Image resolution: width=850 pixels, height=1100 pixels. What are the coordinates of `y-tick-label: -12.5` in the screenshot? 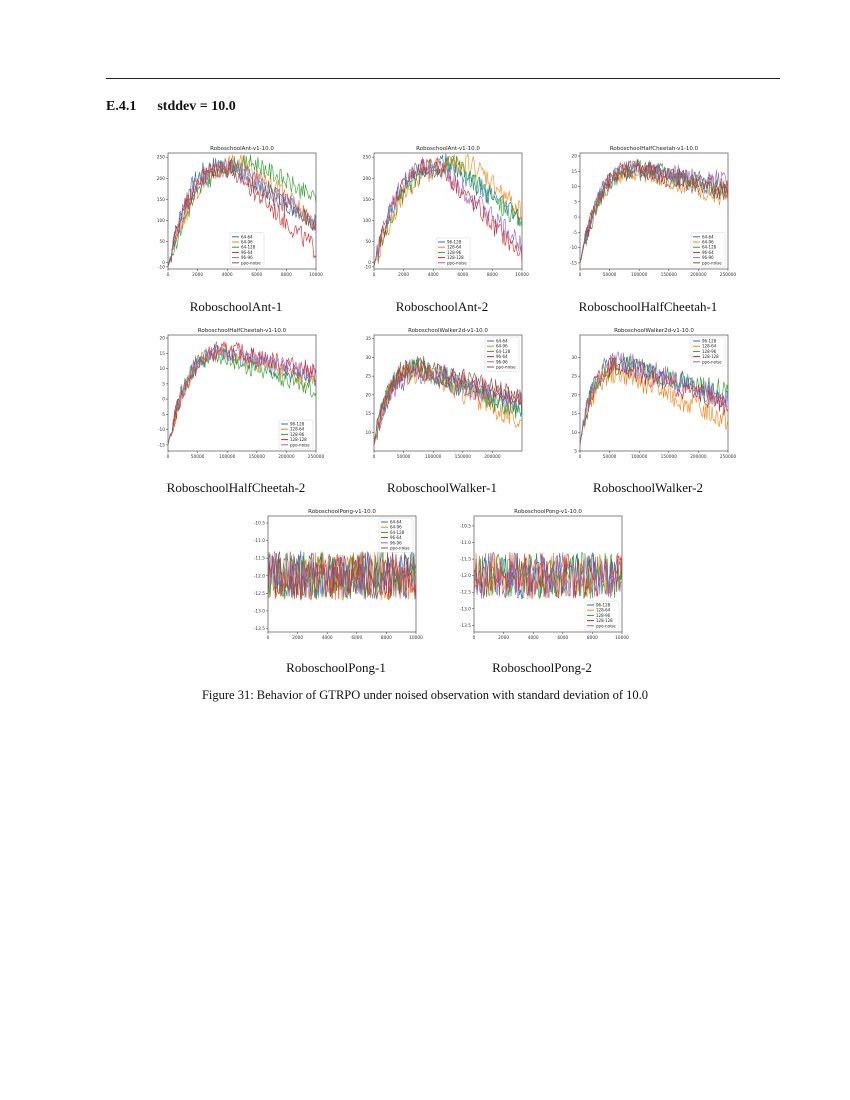 It's located at (465, 593).